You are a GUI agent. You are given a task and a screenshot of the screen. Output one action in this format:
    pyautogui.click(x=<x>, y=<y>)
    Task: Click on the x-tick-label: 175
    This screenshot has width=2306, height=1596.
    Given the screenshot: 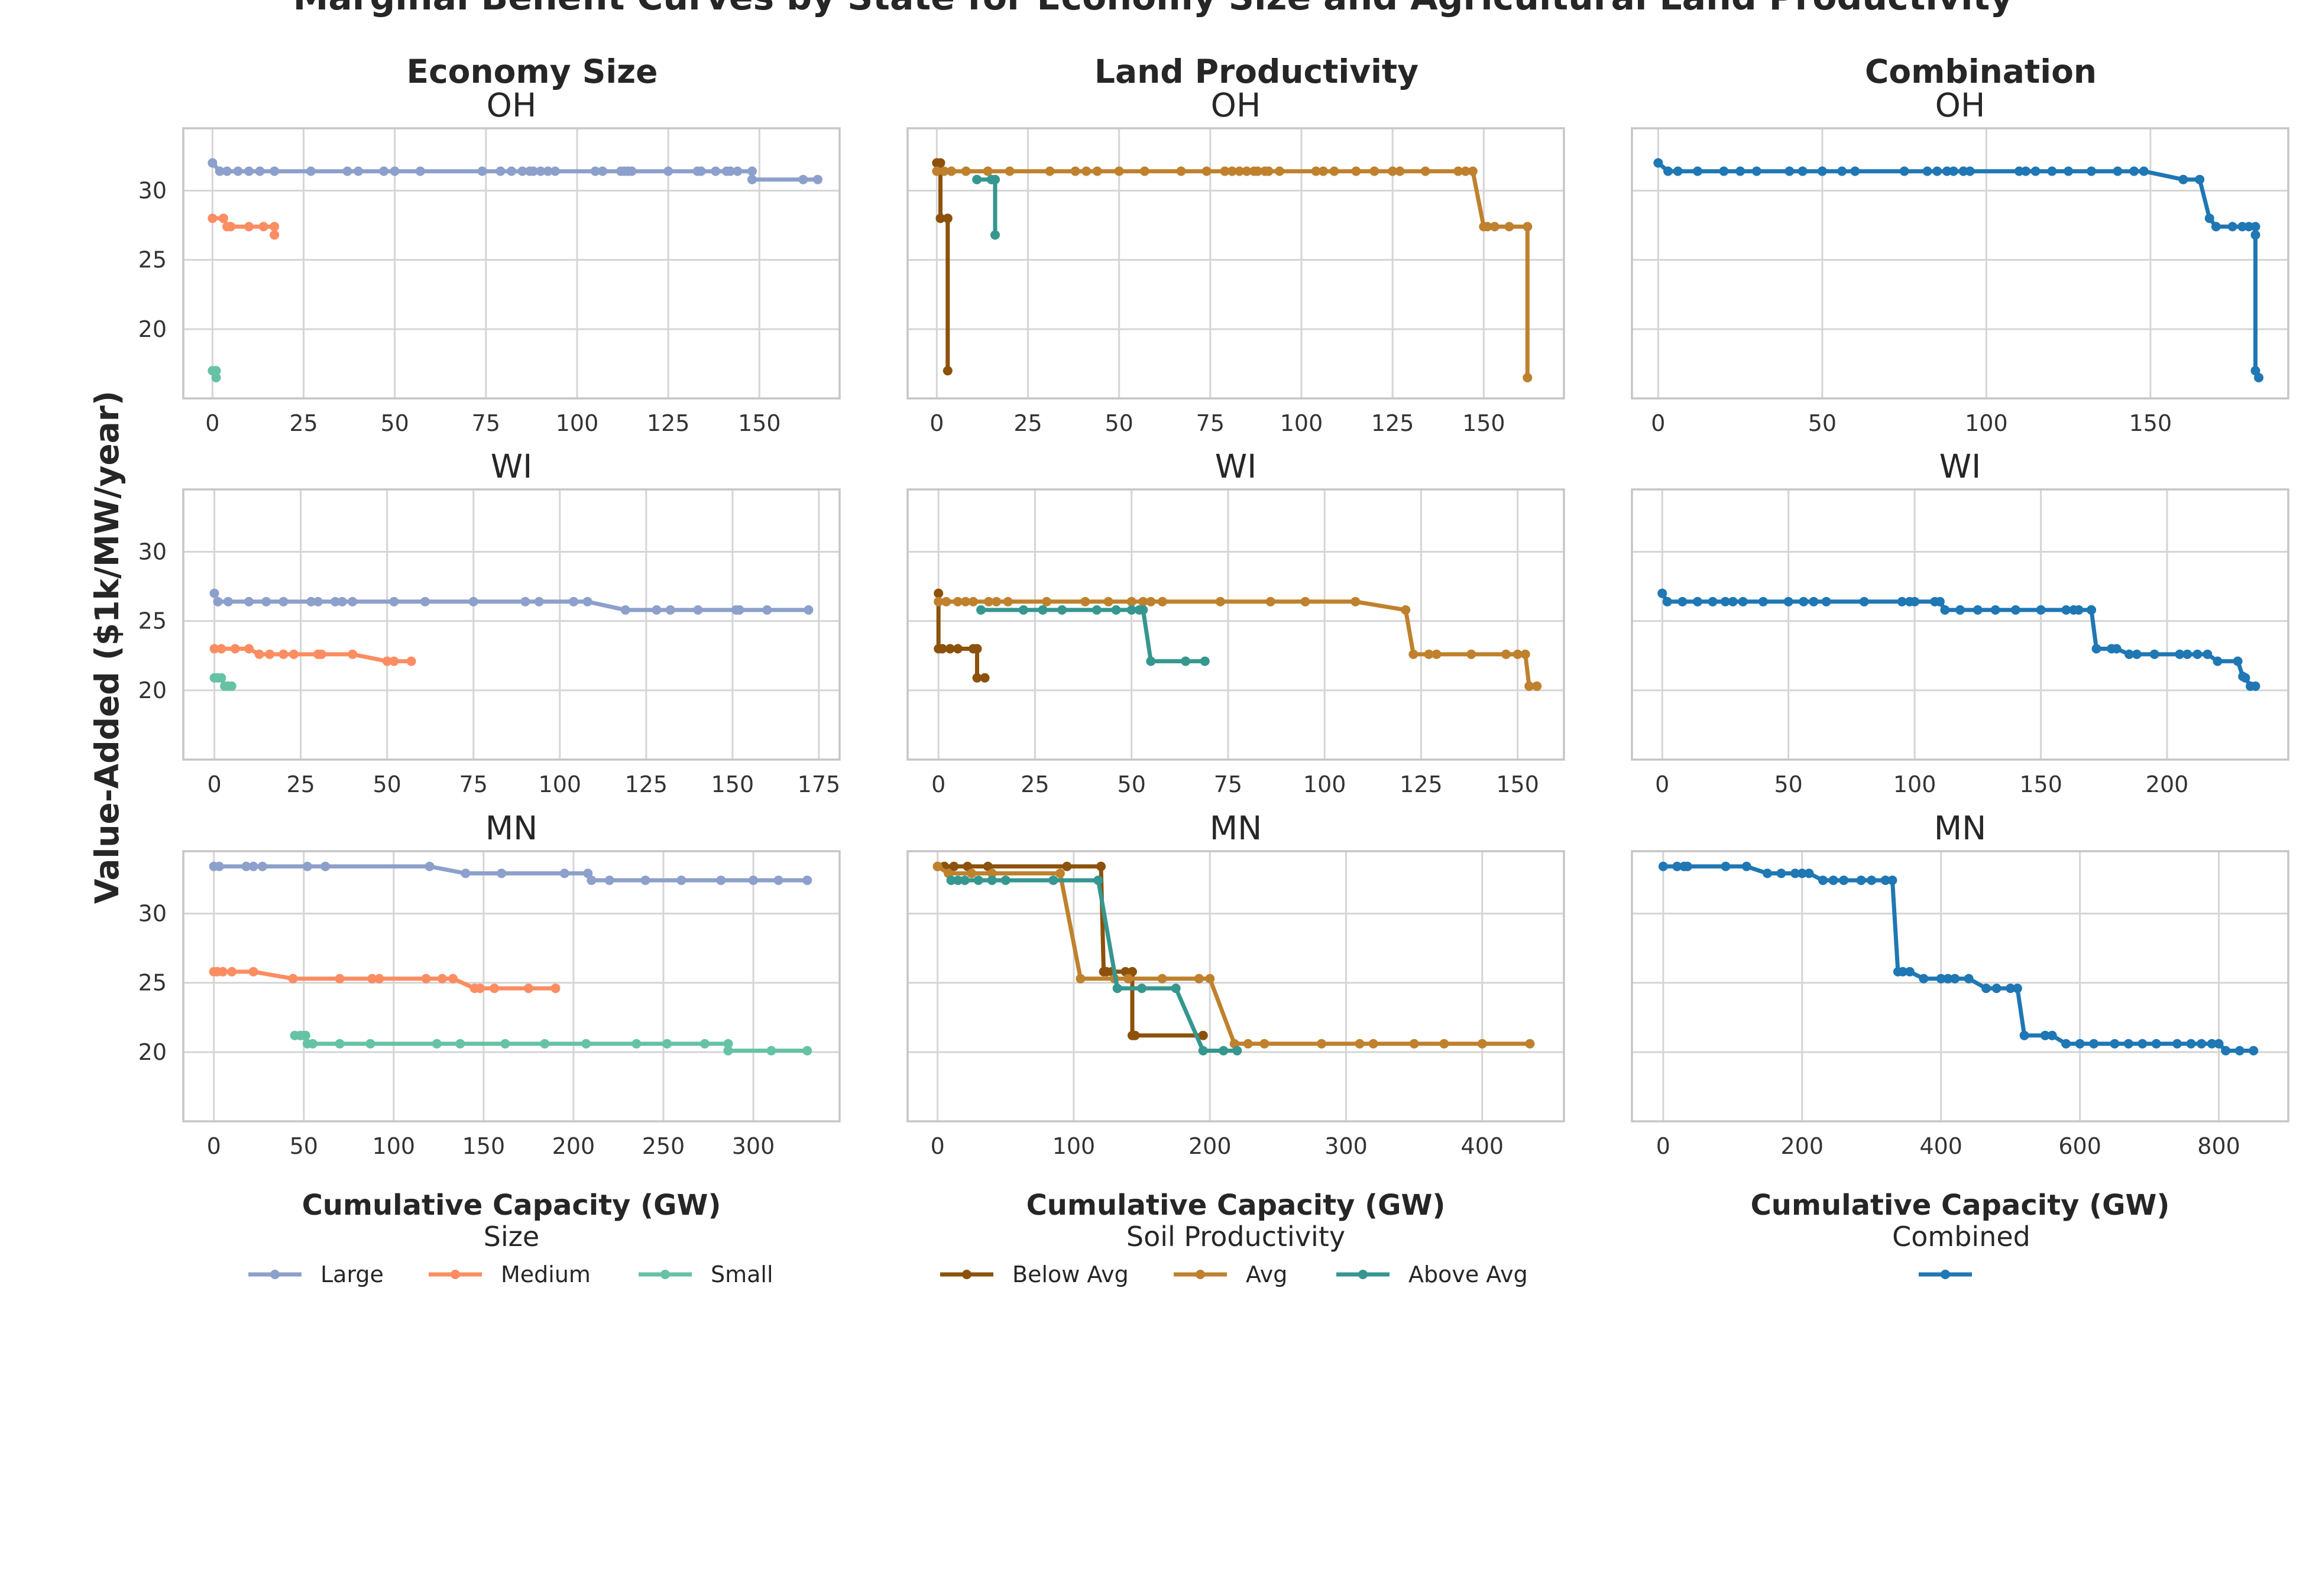 What is the action you would take?
    pyautogui.click(x=819, y=784)
    